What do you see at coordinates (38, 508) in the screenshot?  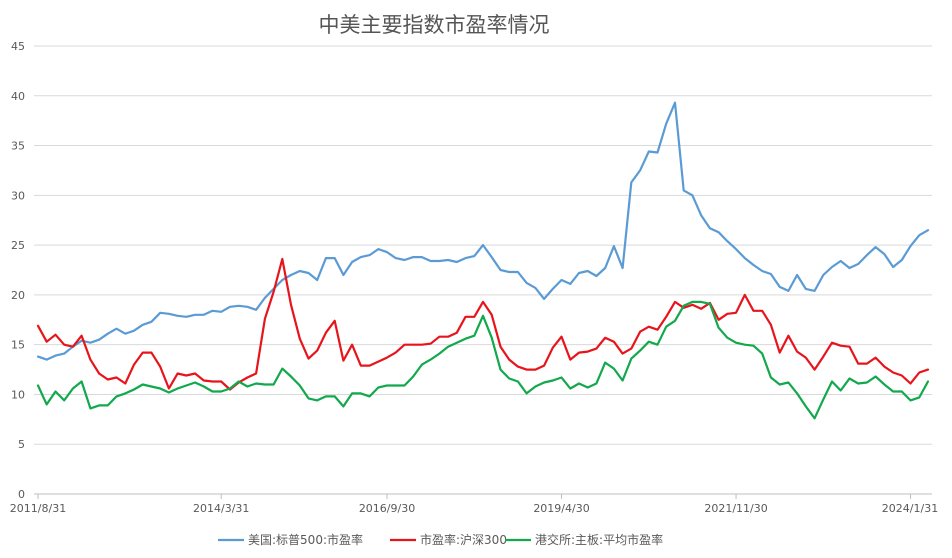 I see `x-tick-label: 2011/8/31` at bounding box center [38, 508].